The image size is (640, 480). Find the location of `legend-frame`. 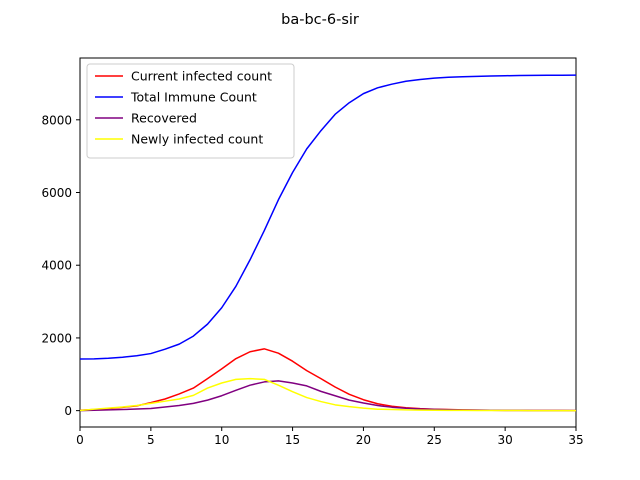

legend-frame is located at coordinates (190, 111).